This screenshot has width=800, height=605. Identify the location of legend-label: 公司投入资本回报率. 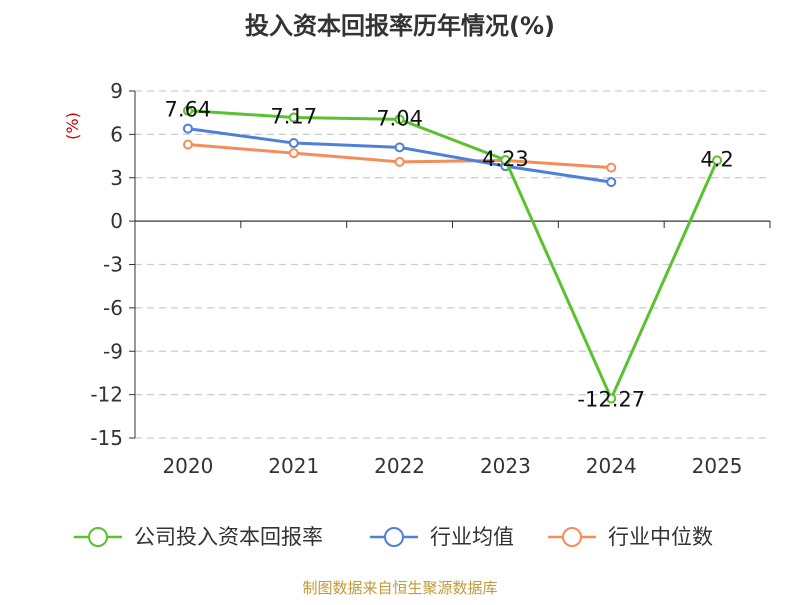
(228, 537).